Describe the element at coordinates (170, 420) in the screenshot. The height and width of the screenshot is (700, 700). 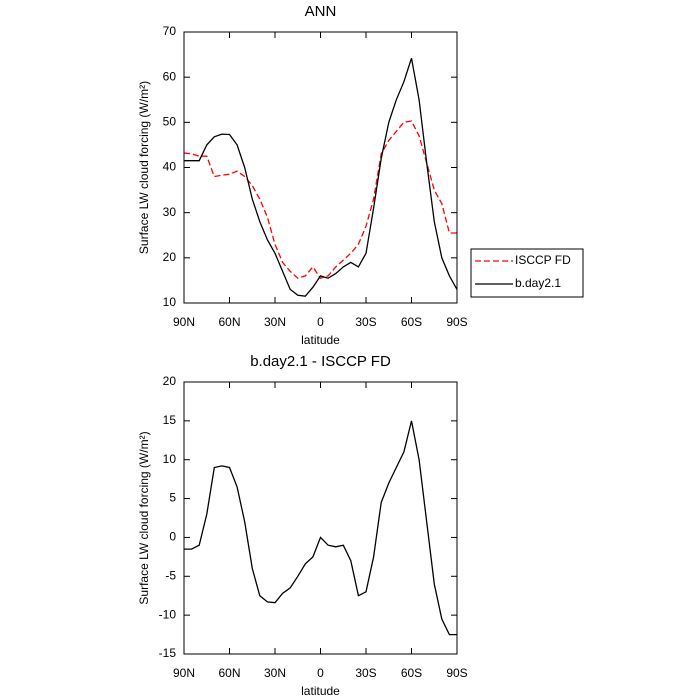
I see `y-tick-label: 15` at that location.